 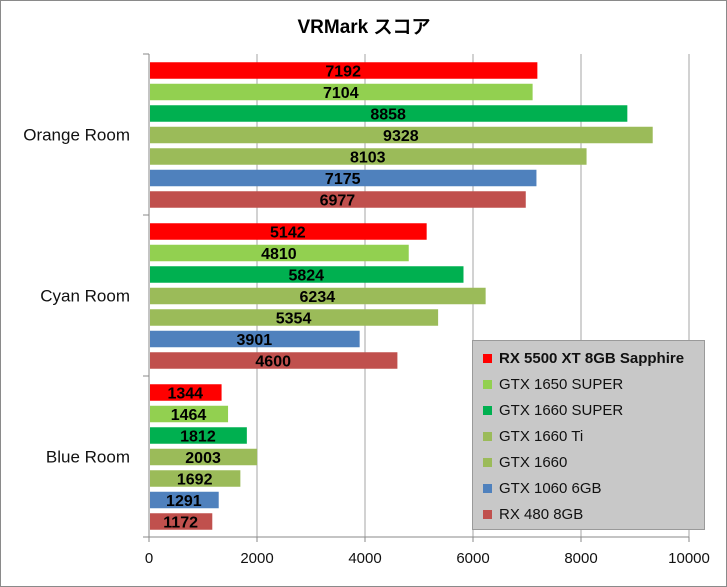 I want to click on value-label-0-0: 7192, so click(x=343, y=72).